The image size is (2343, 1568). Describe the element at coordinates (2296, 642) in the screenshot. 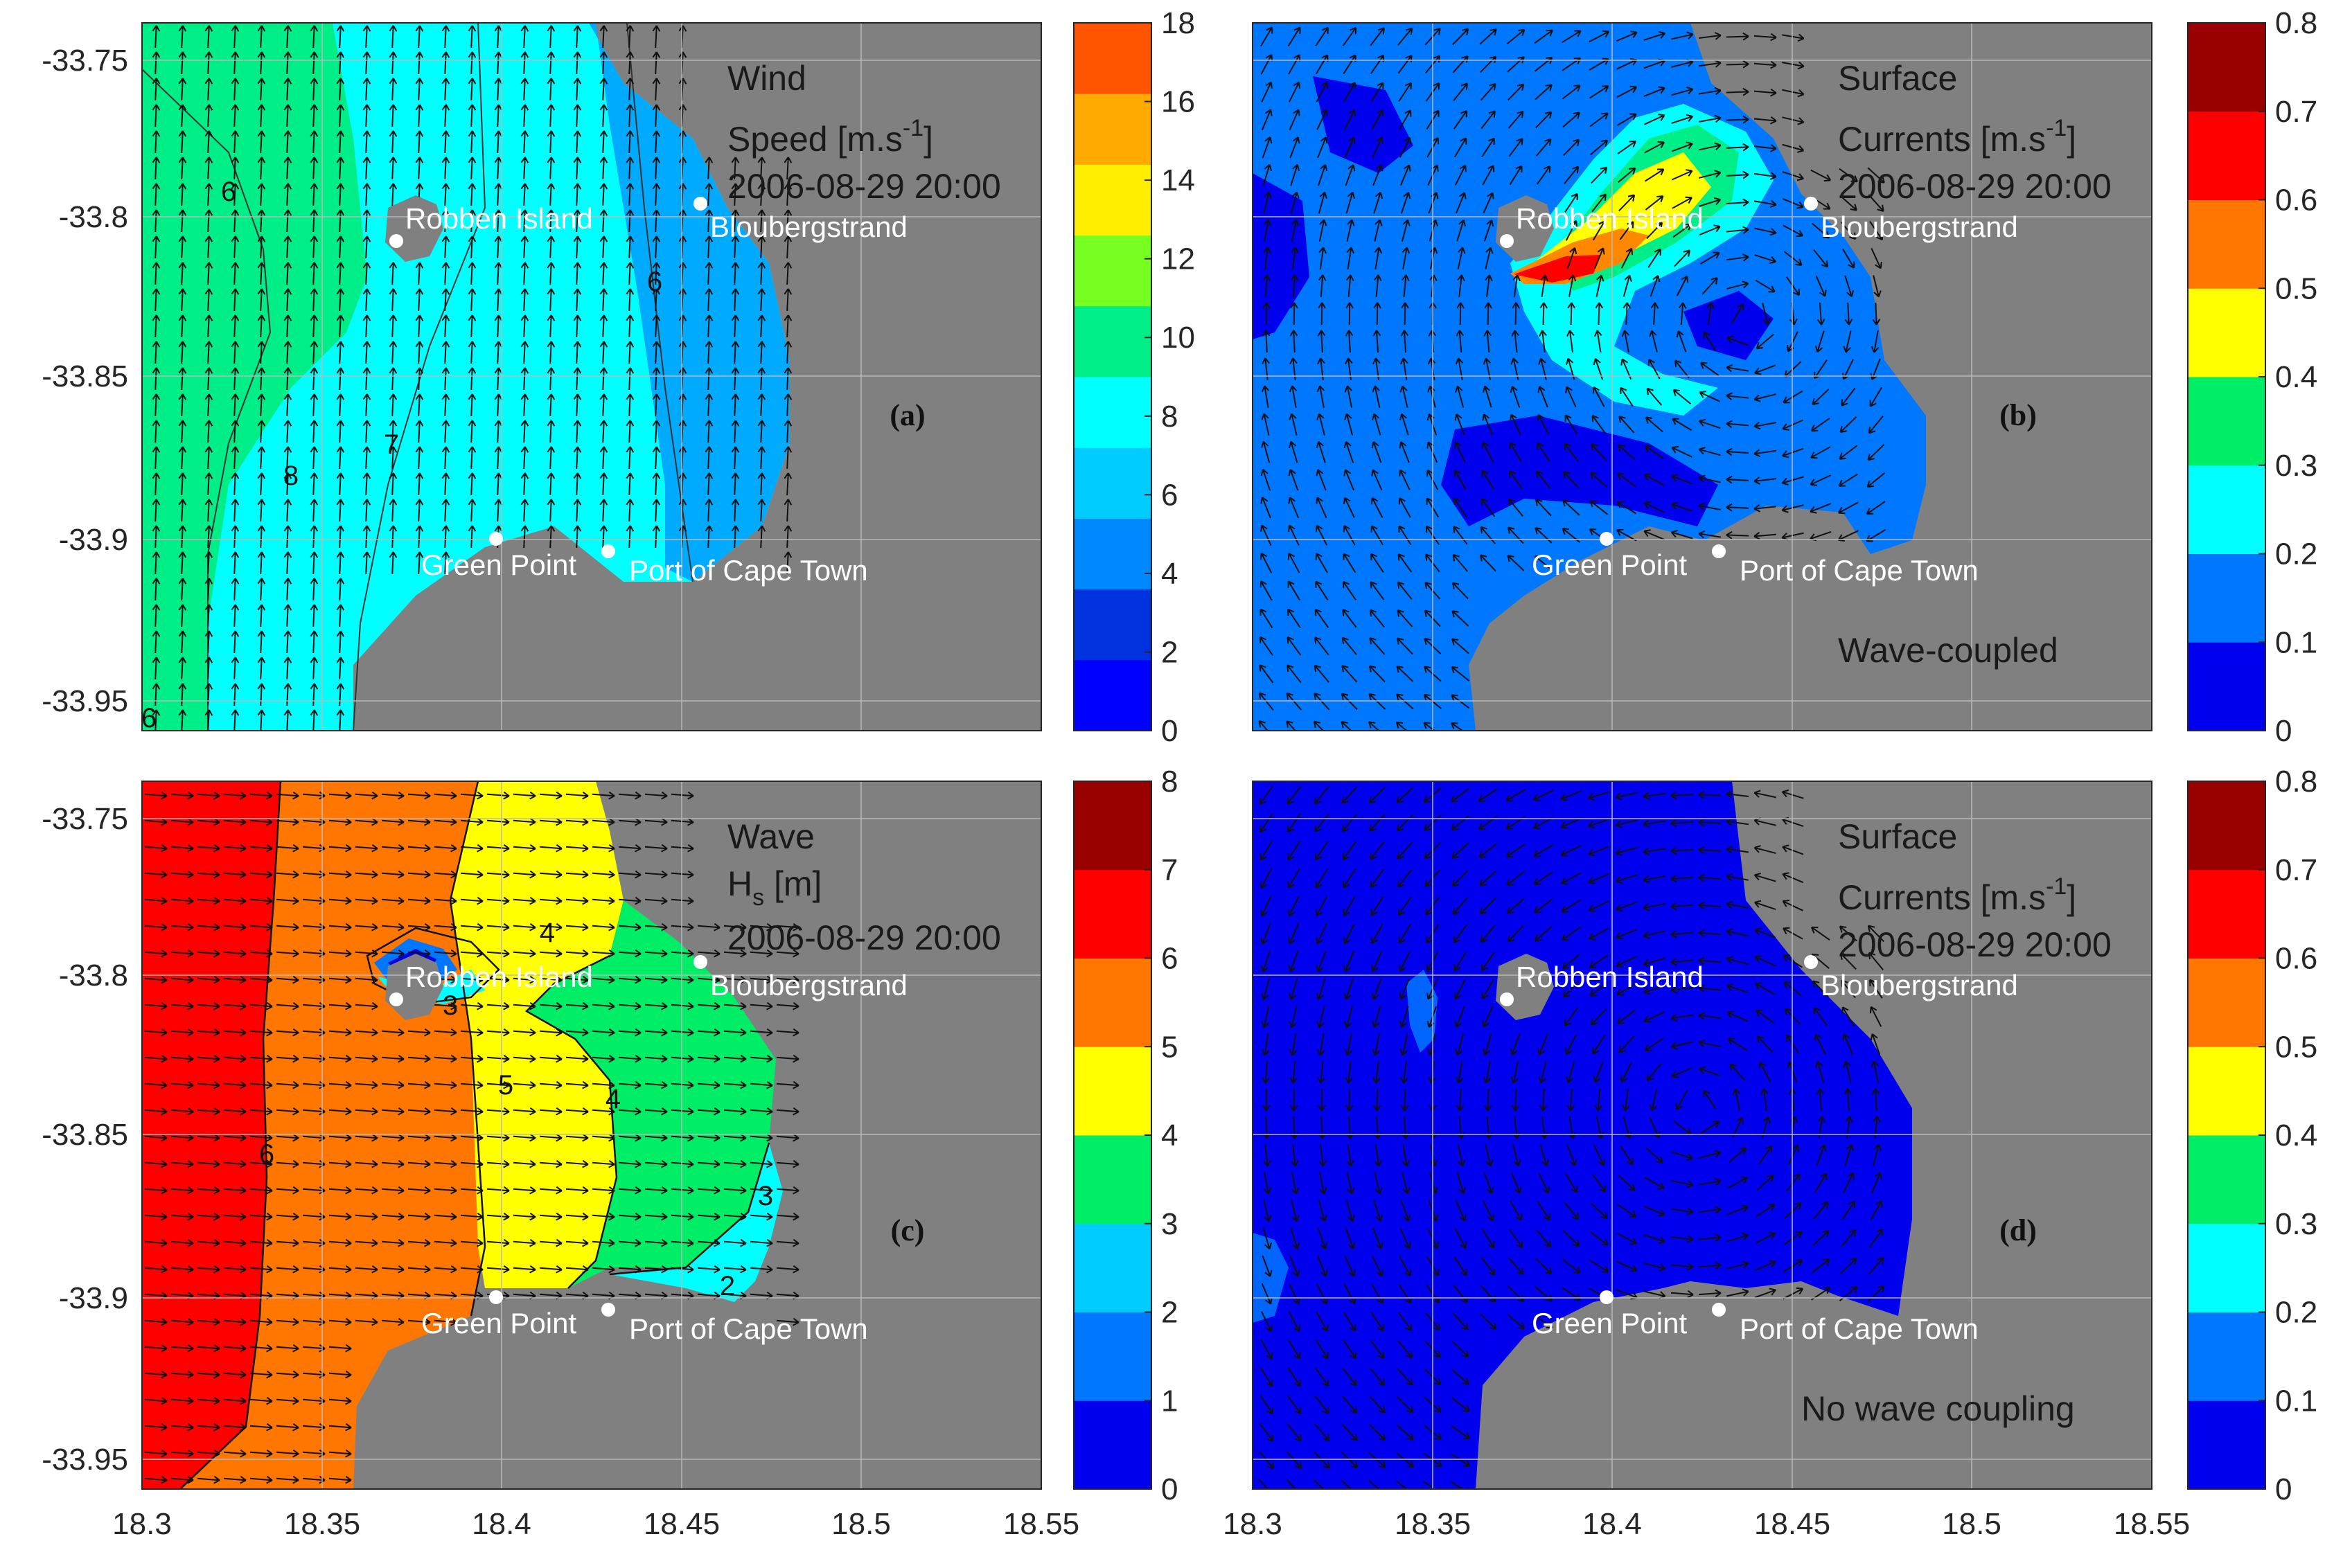

I see `colorbar-tick-label: 0.1` at that location.